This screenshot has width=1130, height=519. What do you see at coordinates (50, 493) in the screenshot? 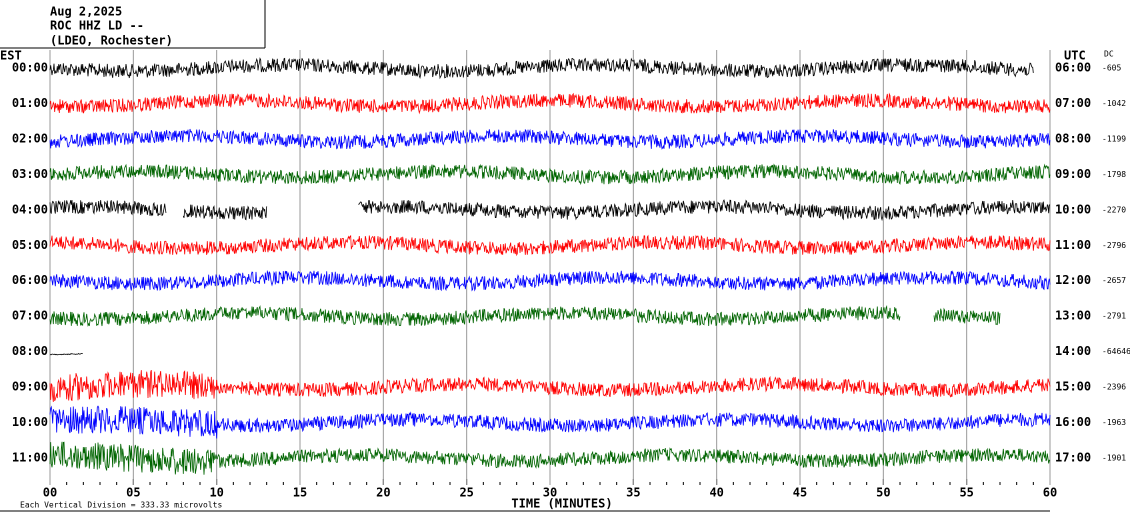
I see `x-tick-label: 00` at bounding box center [50, 493].